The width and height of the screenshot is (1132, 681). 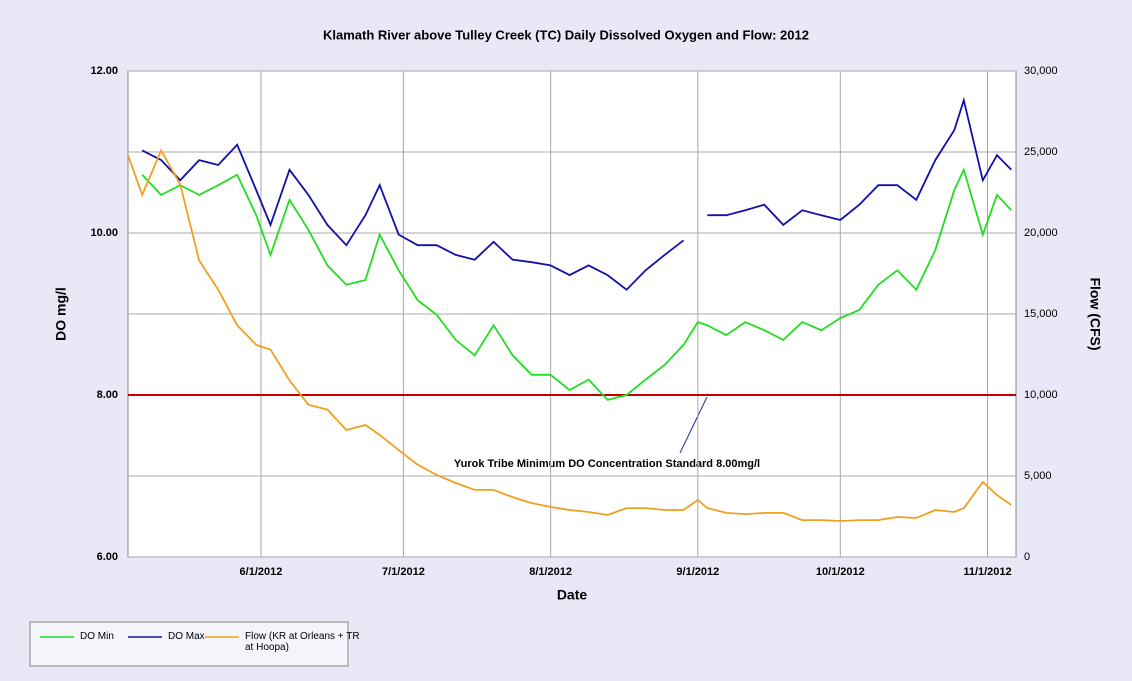 I want to click on y-axis-title: DO mg/l, so click(x=61, y=314).